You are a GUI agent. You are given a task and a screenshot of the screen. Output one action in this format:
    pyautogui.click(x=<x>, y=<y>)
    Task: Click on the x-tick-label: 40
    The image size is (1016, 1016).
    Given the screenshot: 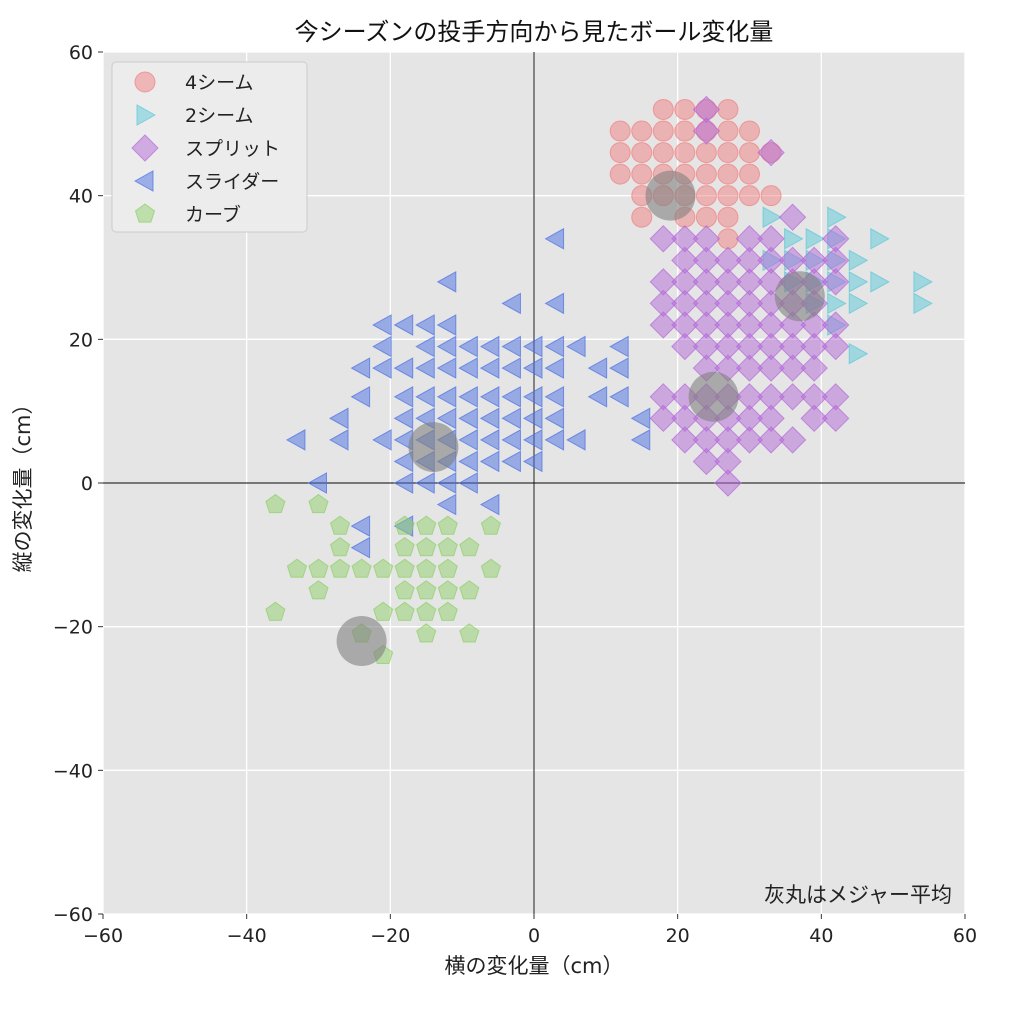 What is the action you would take?
    pyautogui.click(x=821, y=936)
    